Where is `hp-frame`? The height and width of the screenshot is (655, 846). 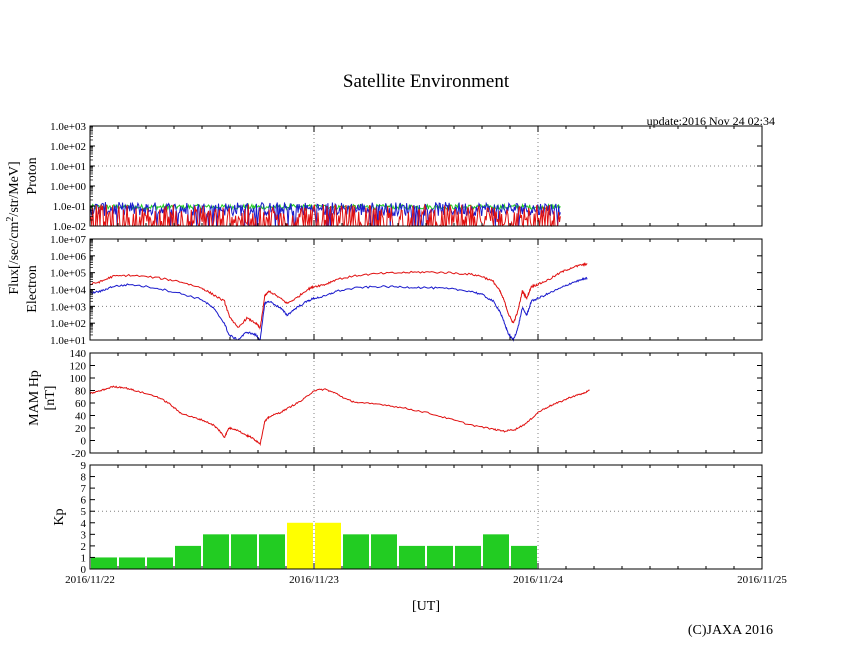 hp-frame is located at coordinates (426, 403).